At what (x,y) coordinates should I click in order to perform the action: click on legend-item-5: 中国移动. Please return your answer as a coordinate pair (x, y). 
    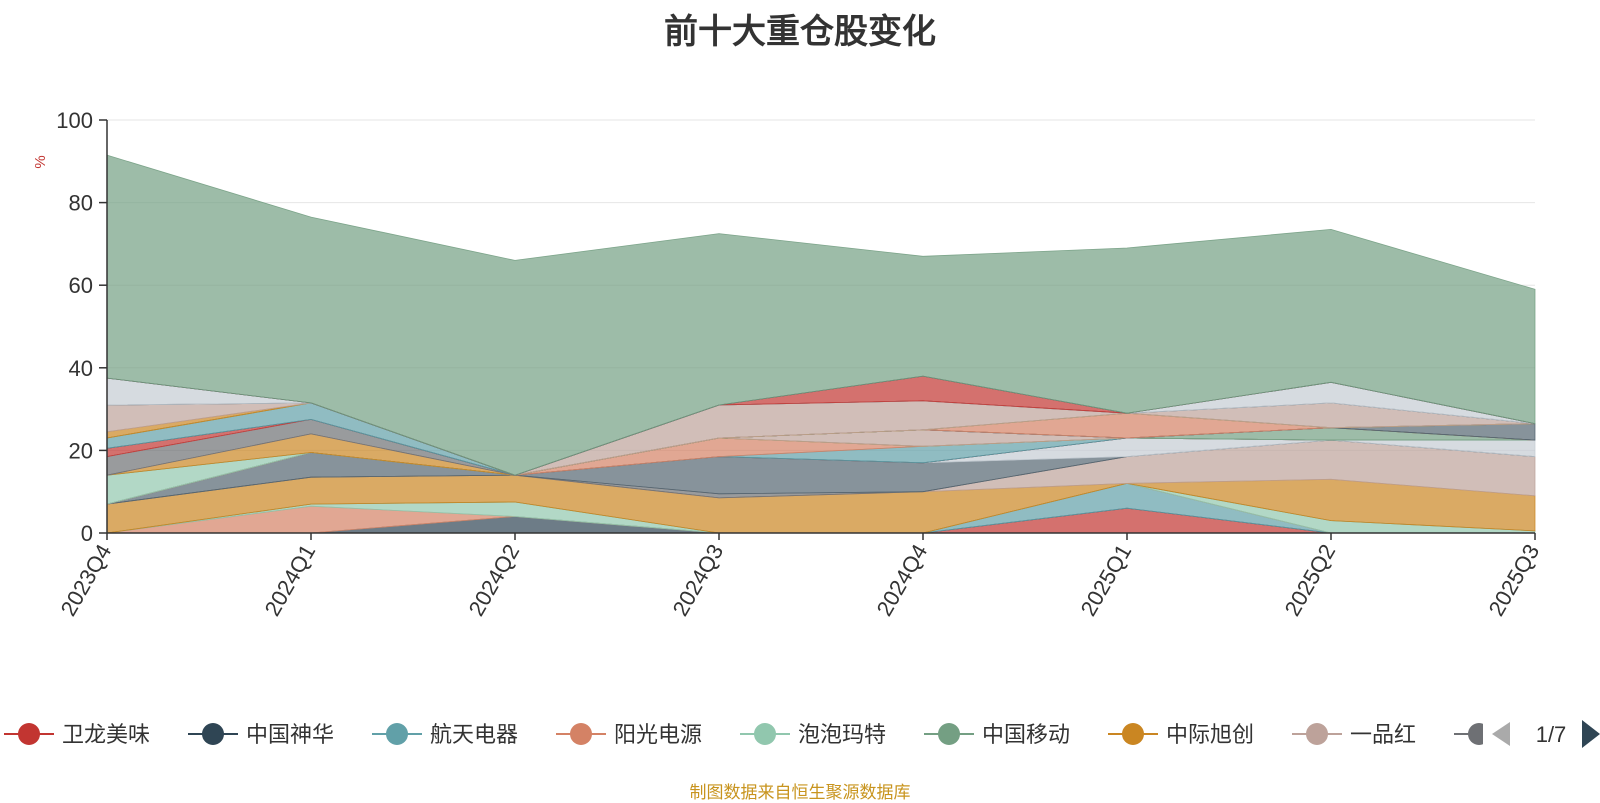
    Looking at the image, I should click on (997, 734).